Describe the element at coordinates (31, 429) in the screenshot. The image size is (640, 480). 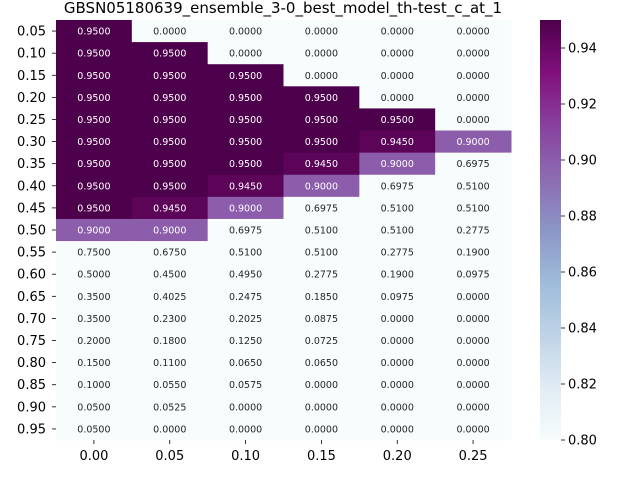
I see `y-tick-label: 0.95` at that location.